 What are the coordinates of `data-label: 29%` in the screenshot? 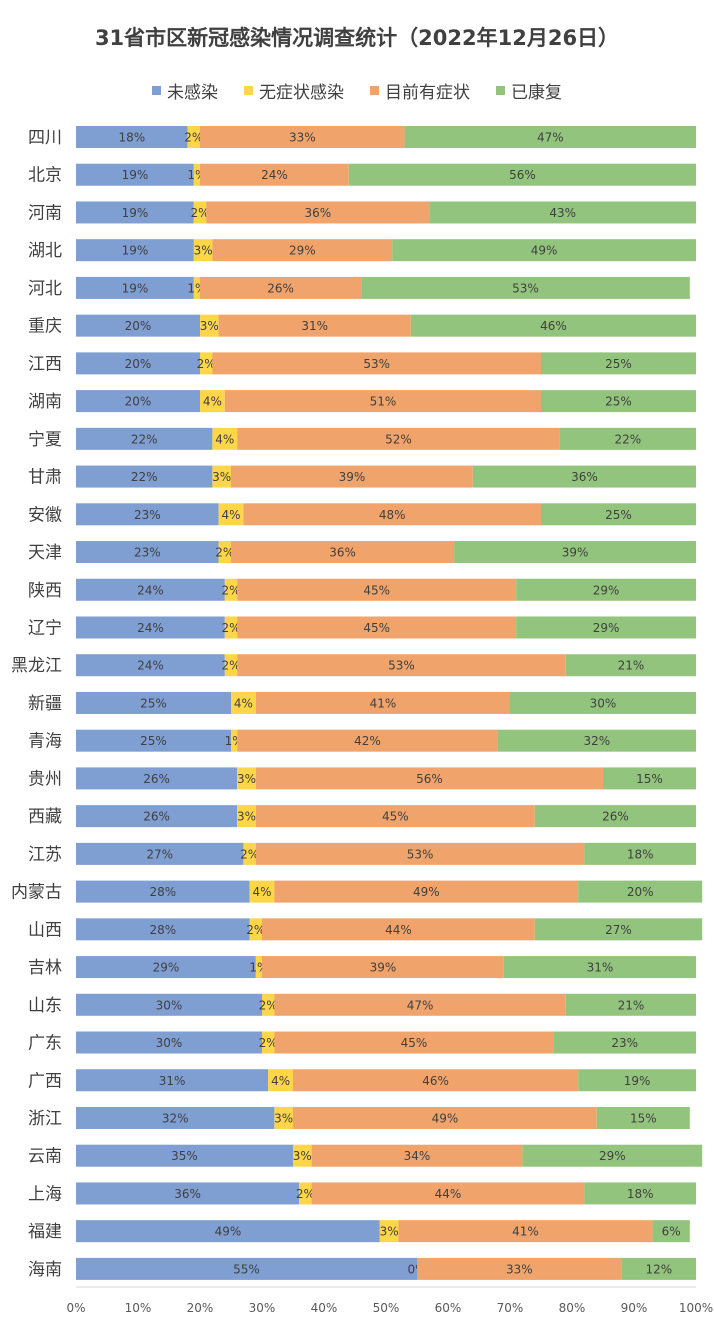 It's located at (606, 590).